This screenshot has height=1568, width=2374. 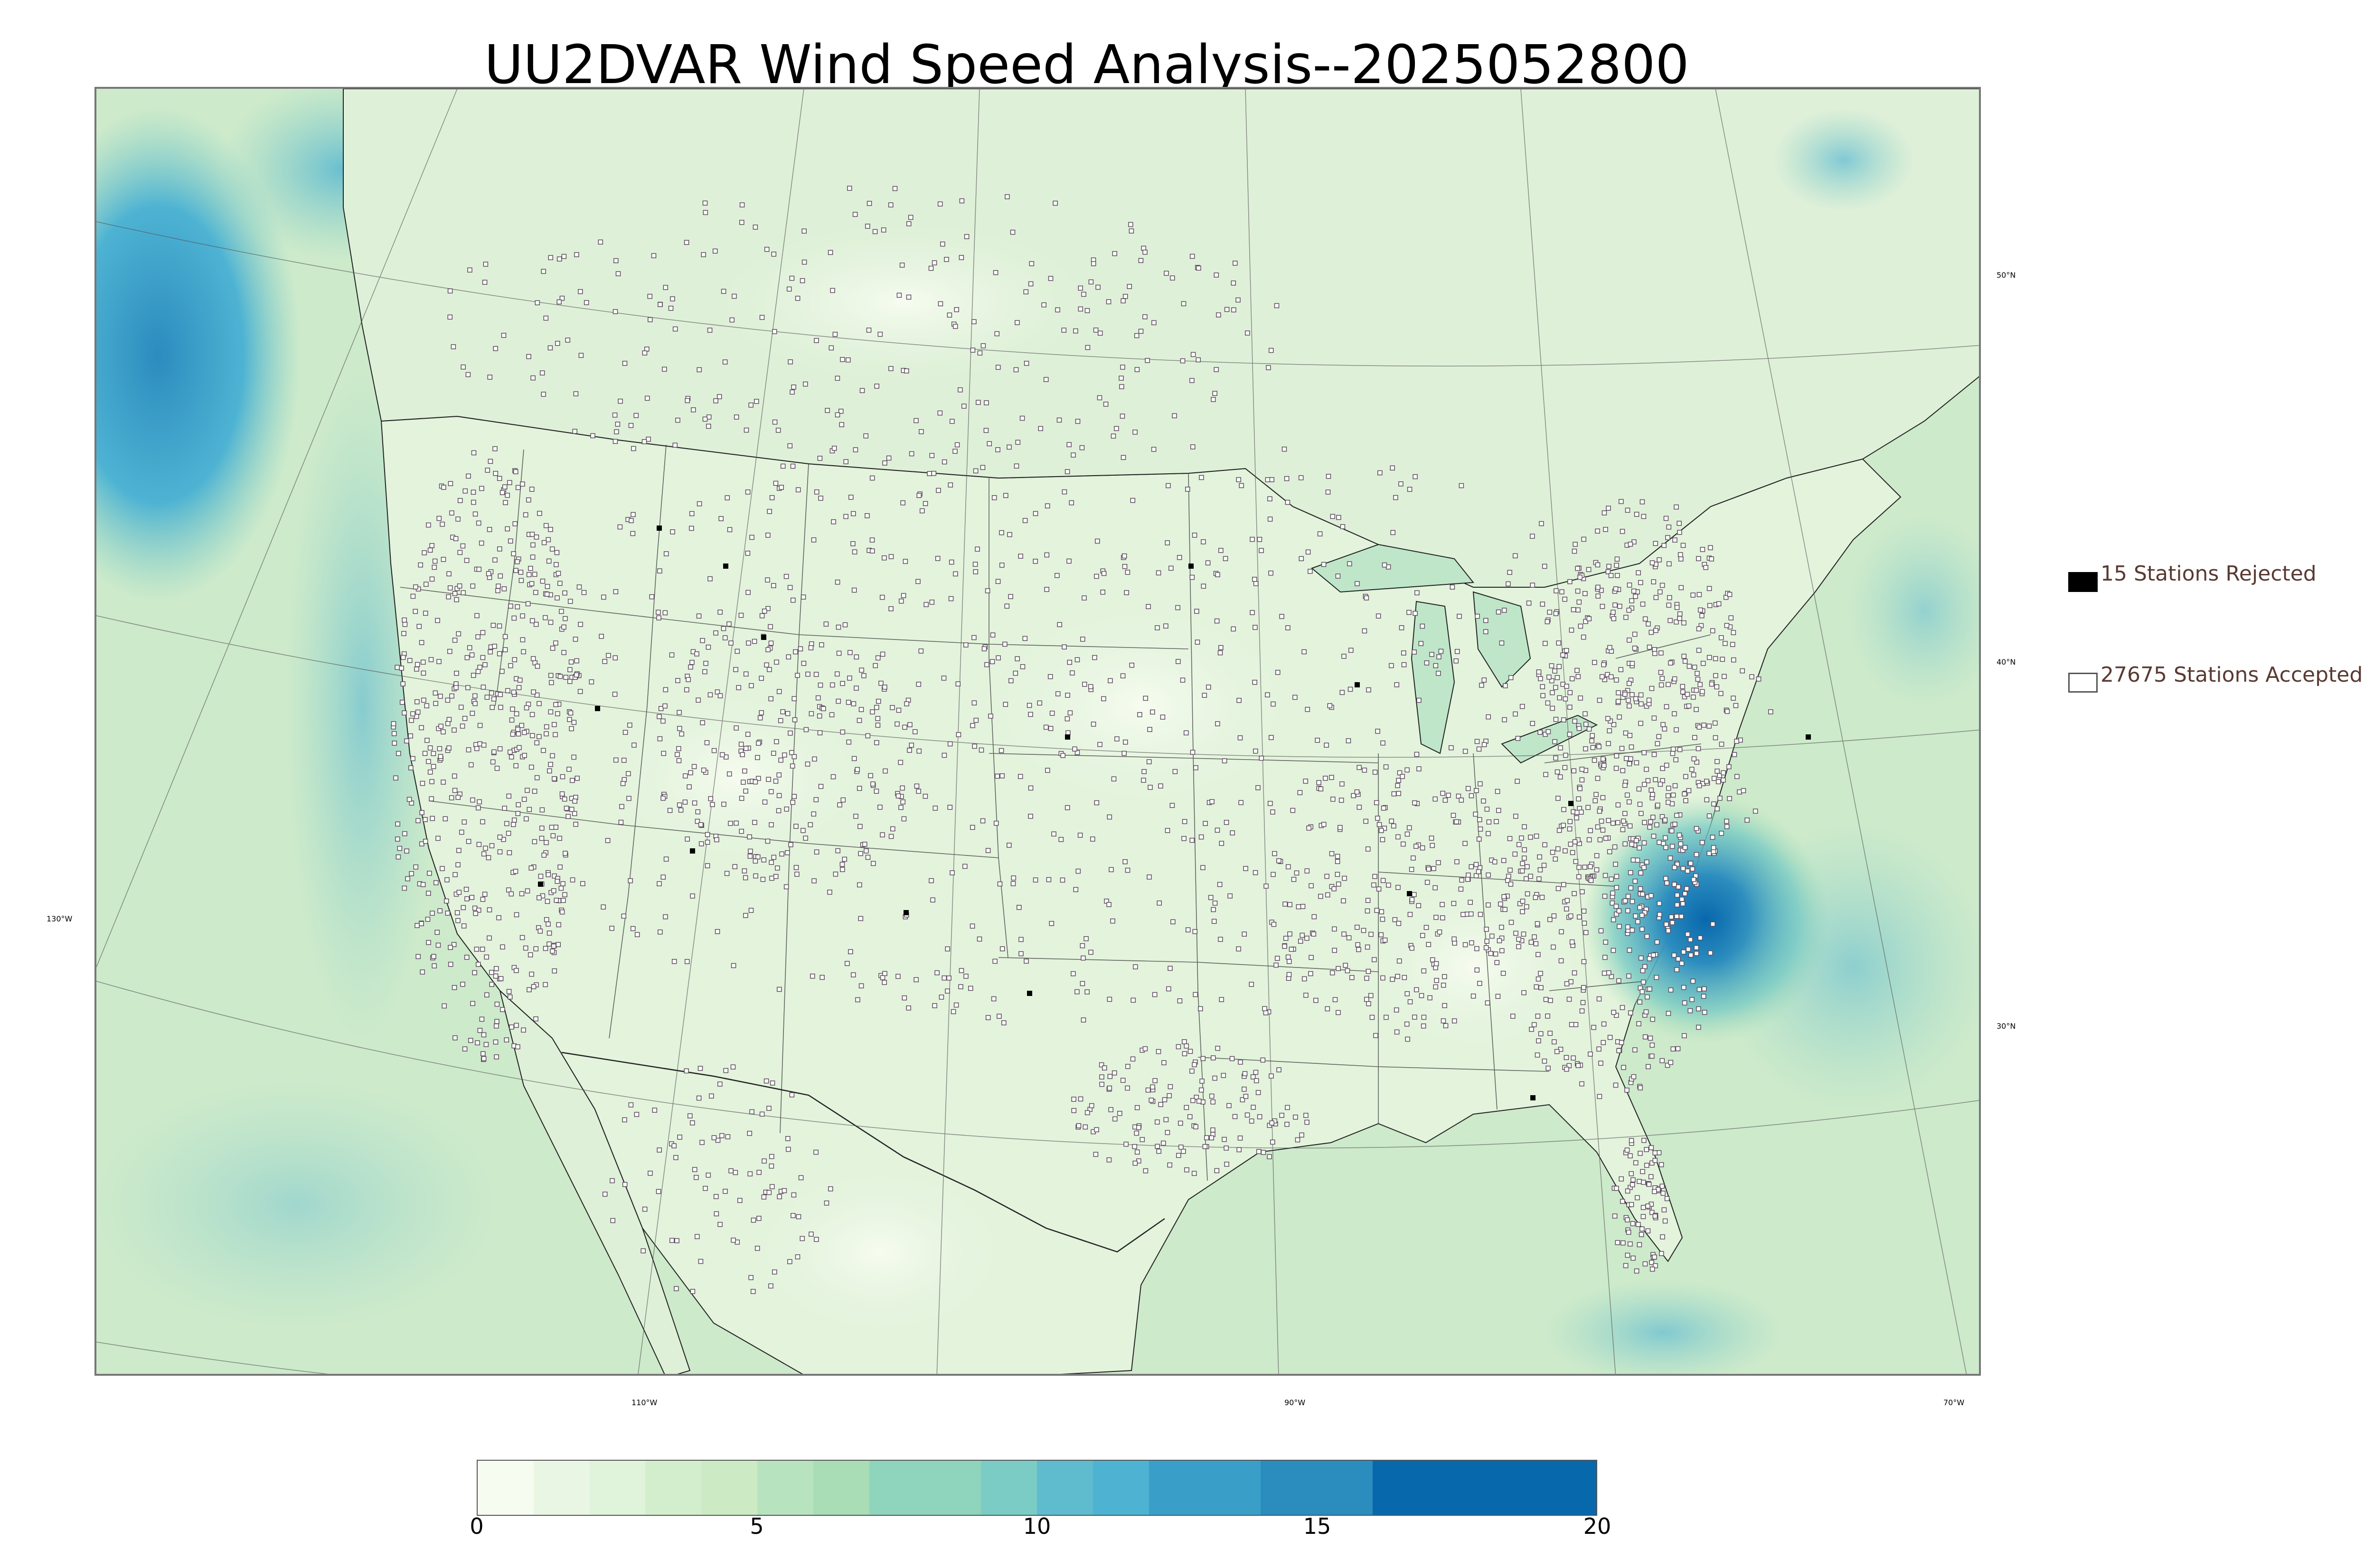 I want to click on station-rejected-marker, so click(x=692, y=851).